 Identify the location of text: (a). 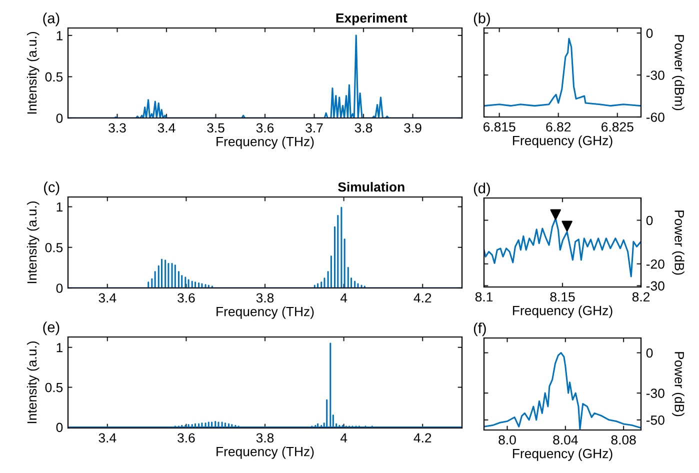
(51, 19).